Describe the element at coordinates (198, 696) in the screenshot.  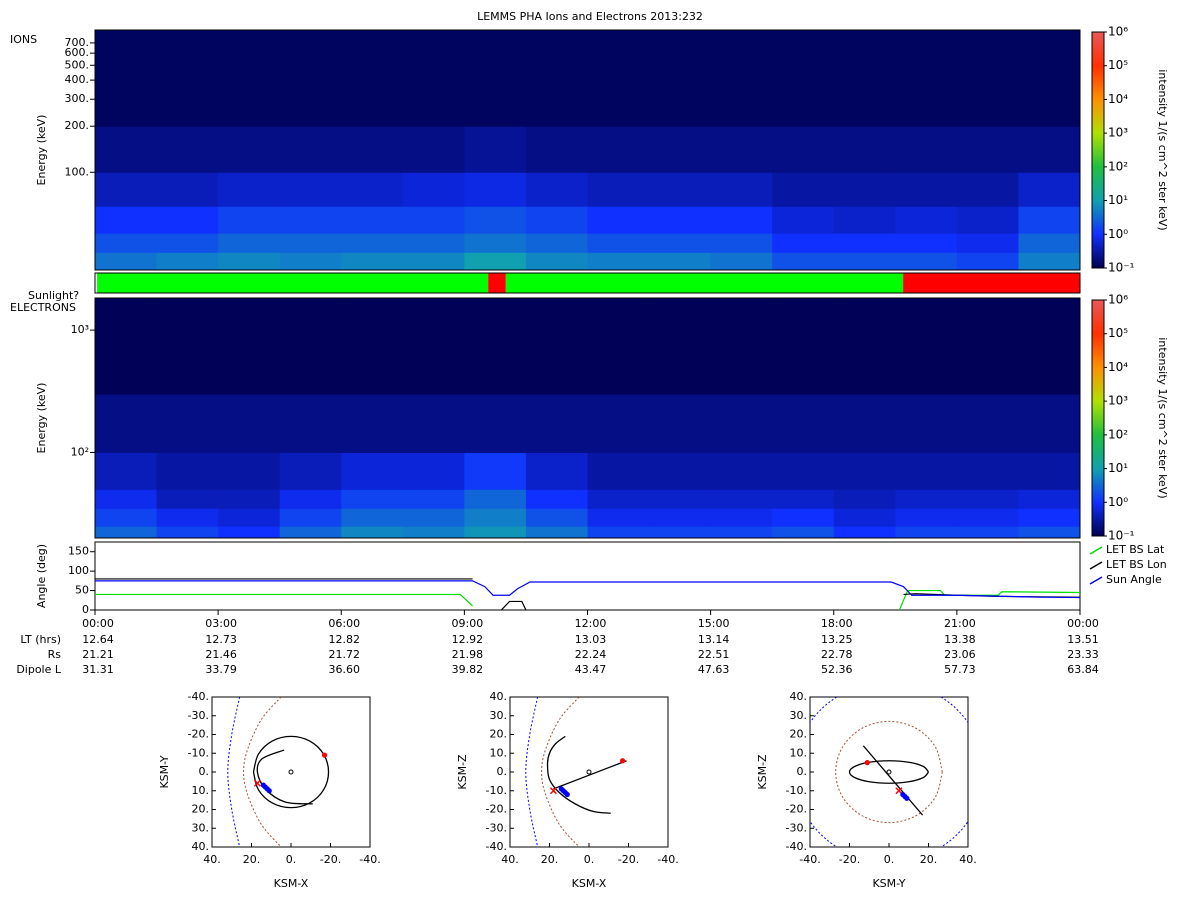
I see `y-tick-label: -40.` at that location.